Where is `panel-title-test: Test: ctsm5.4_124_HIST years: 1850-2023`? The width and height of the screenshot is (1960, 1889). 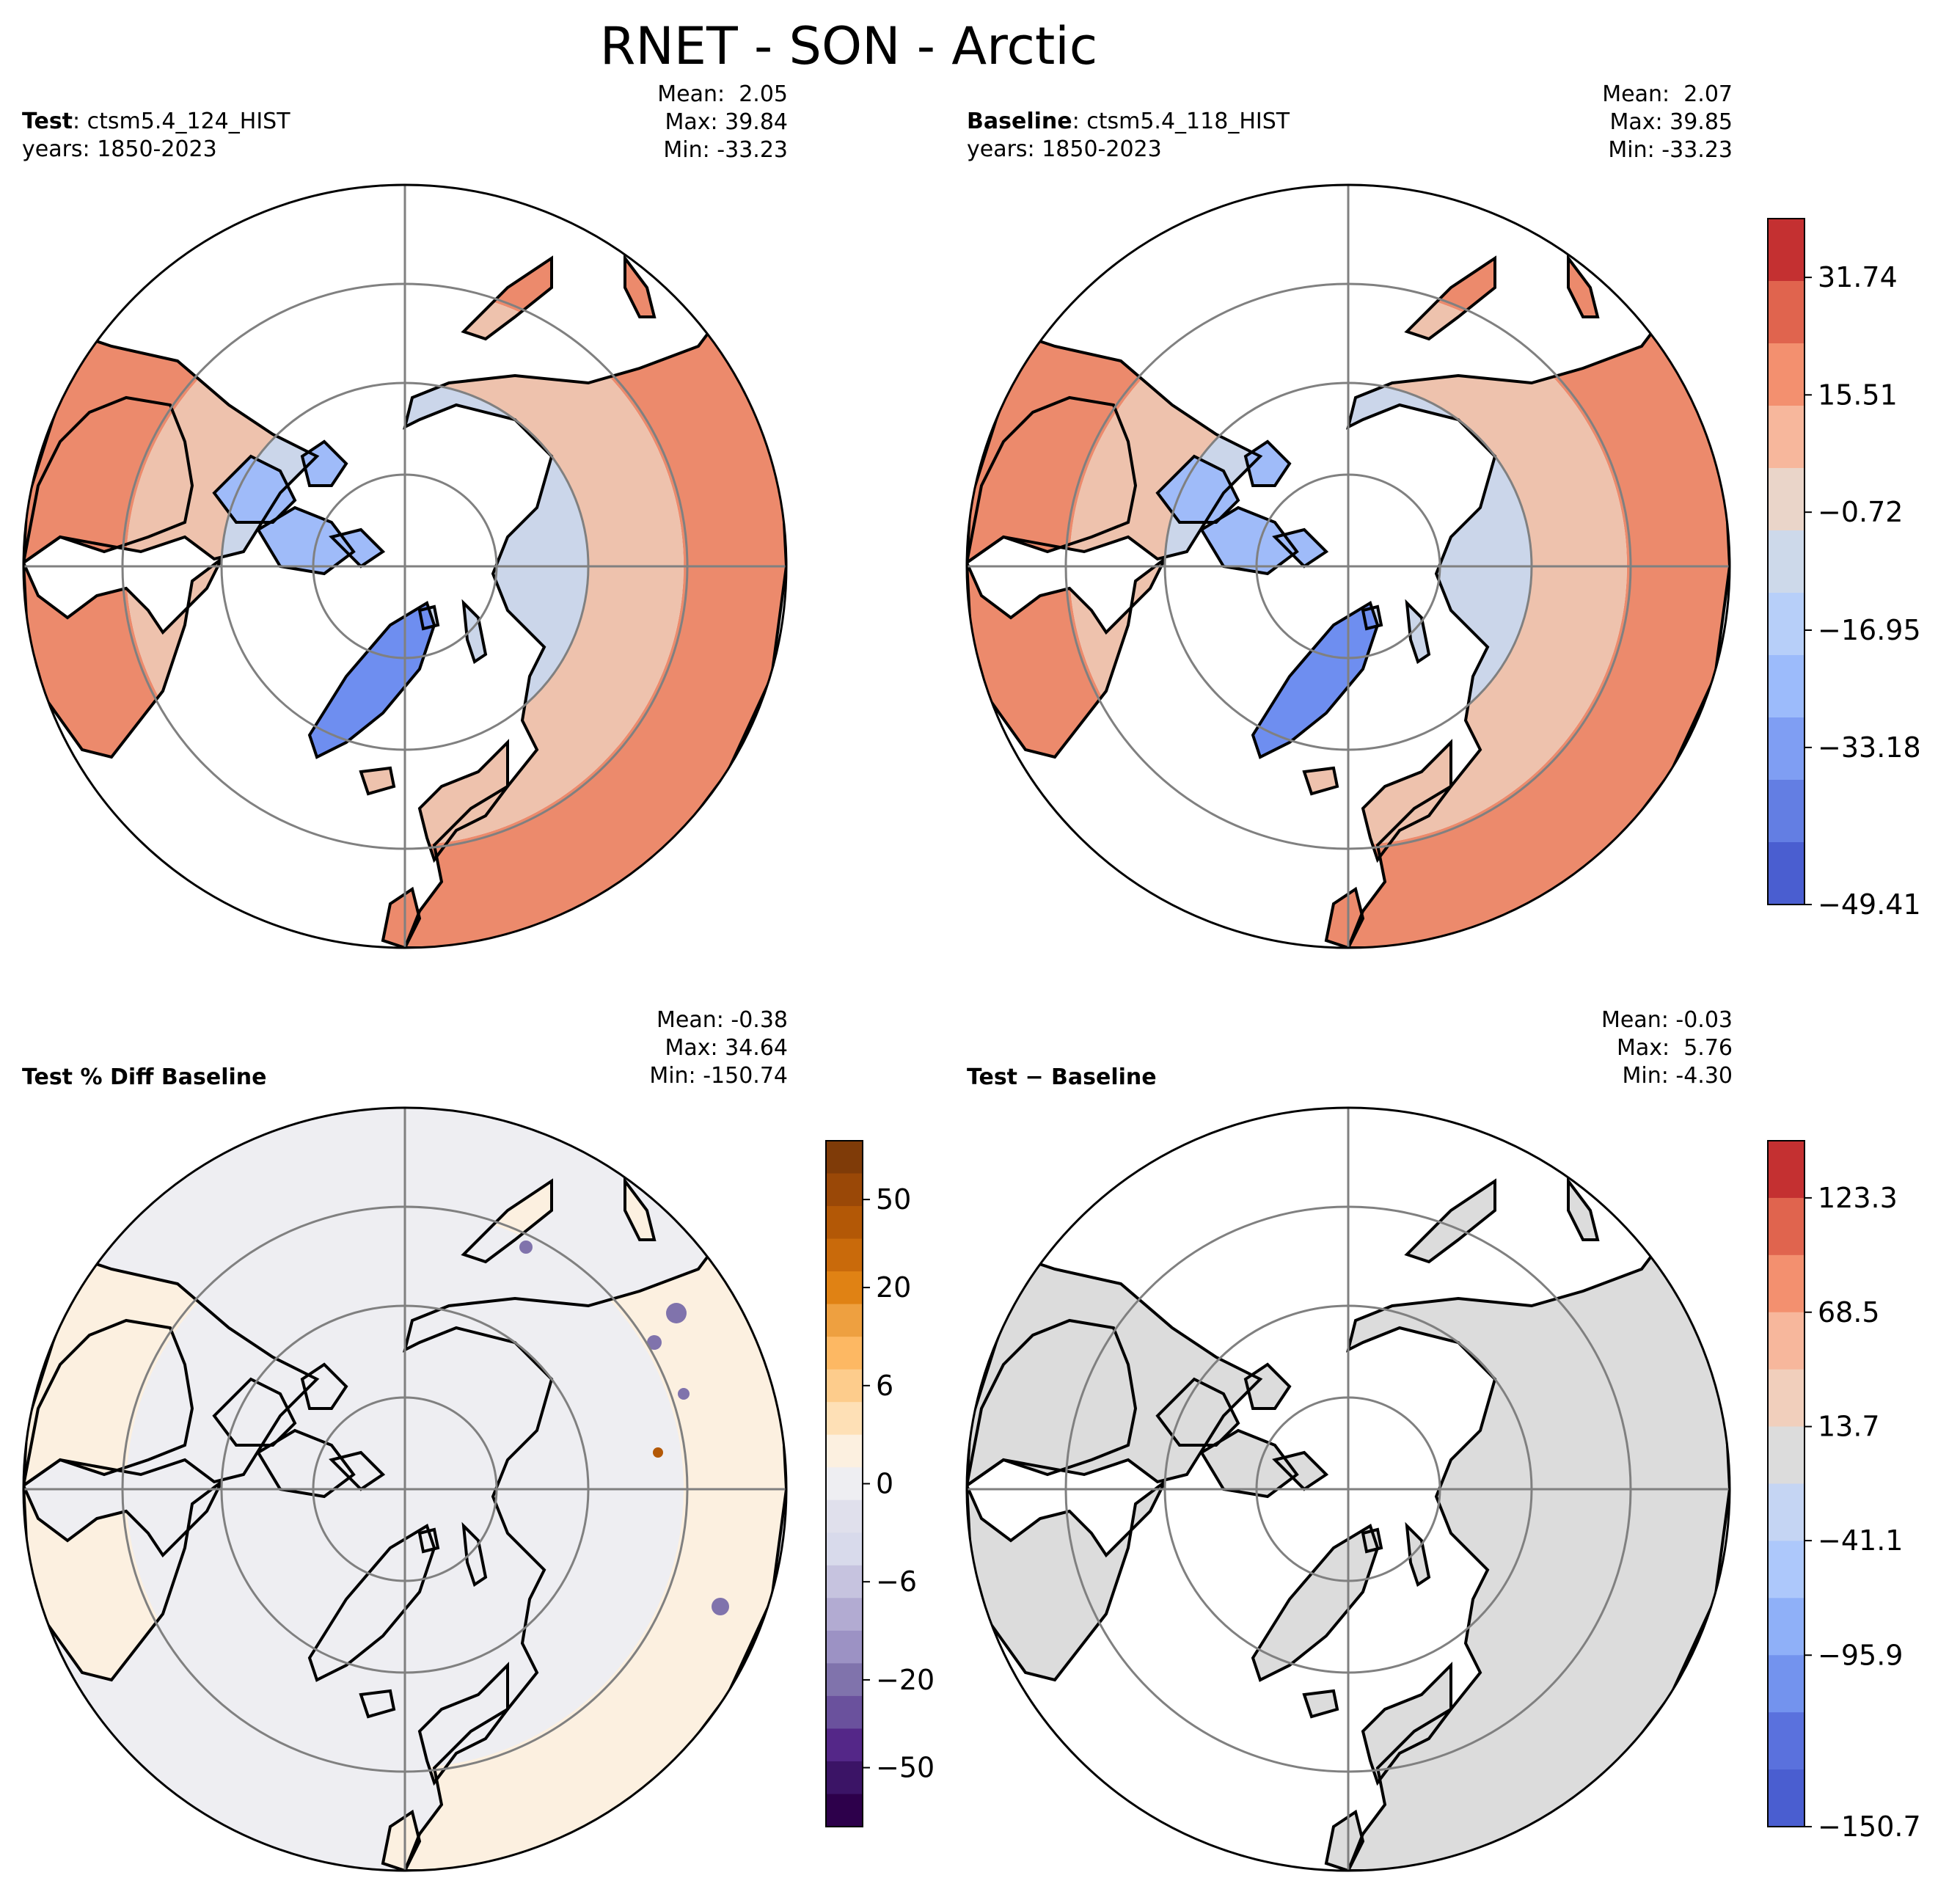 panel-title-test: Test: ctsm5.4_124_HIST years: 1850-2023 is located at coordinates (156, 136).